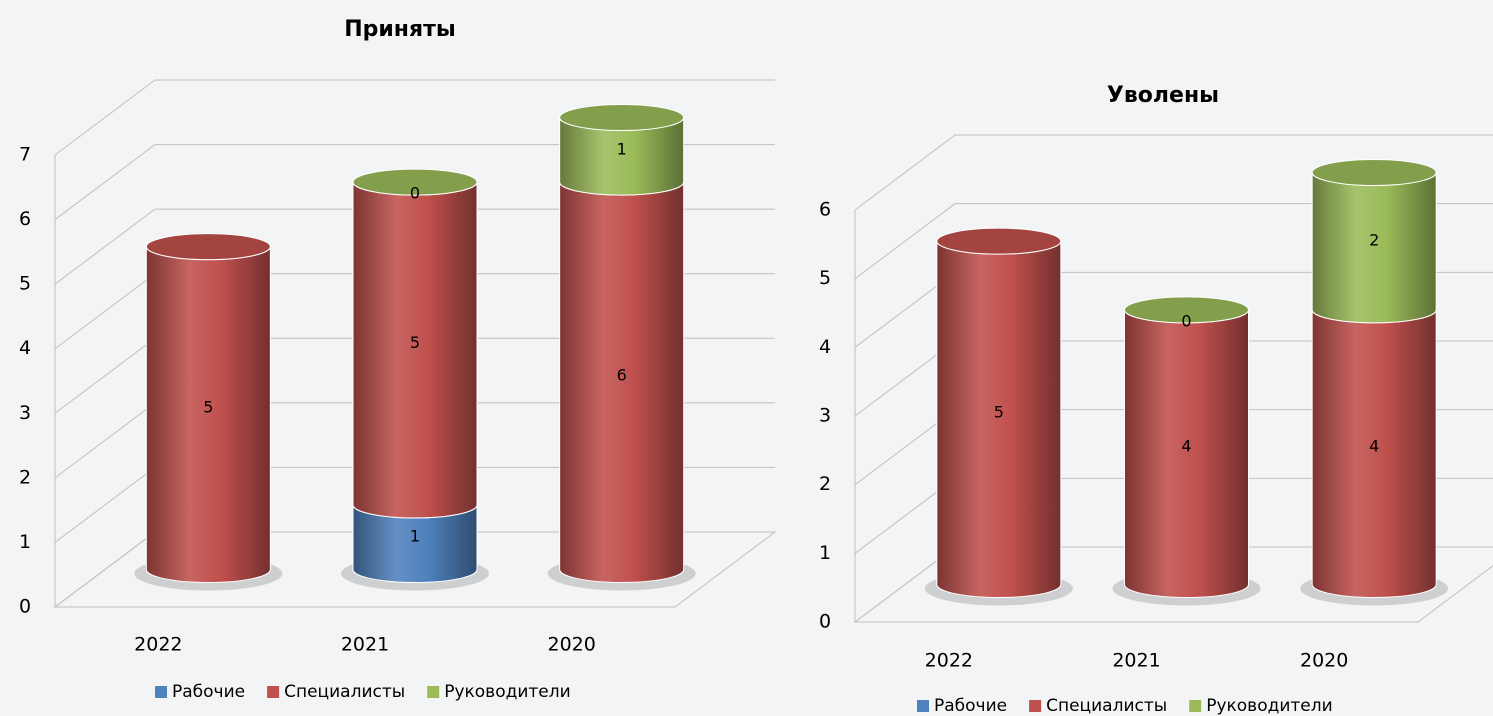 The image size is (1493, 716). What do you see at coordinates (1374, 240) in the screenshot?
I see `data-label: 2` at bounding box center [1374, 240].